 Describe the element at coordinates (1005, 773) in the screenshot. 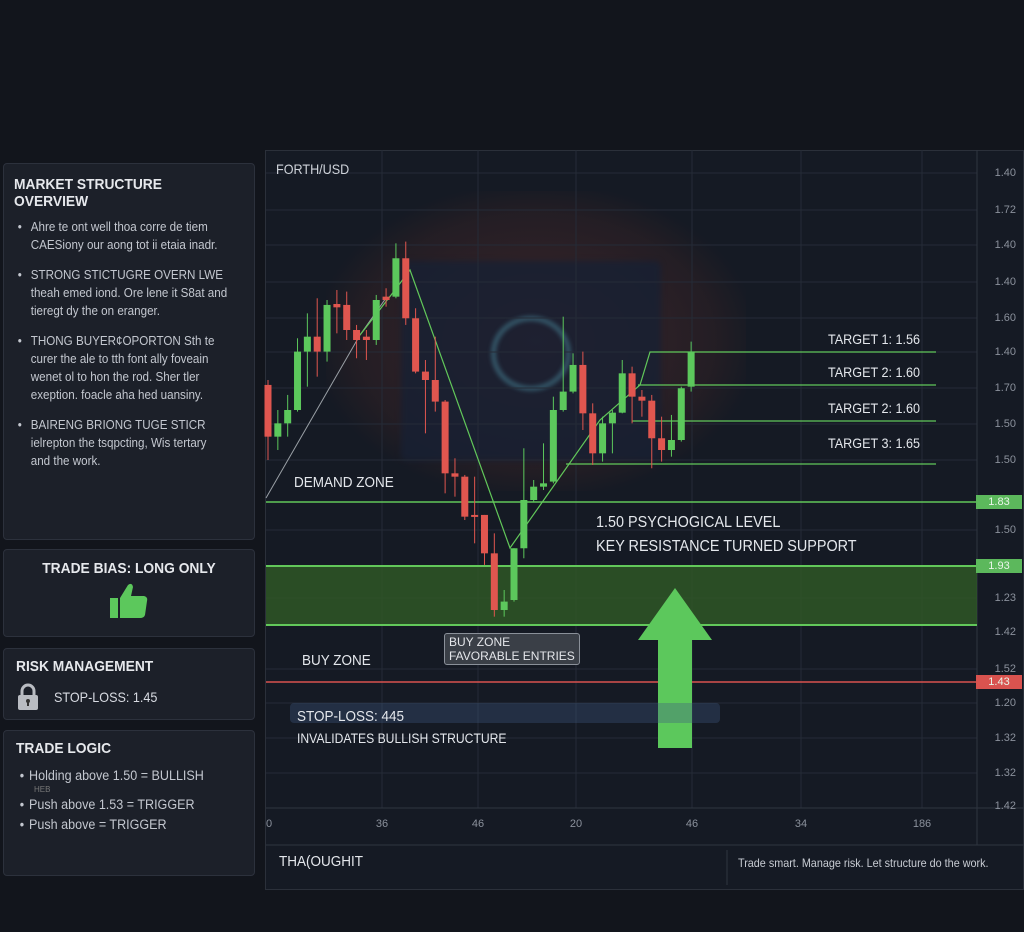

I see `y-tick-label: 1.32` at that location.